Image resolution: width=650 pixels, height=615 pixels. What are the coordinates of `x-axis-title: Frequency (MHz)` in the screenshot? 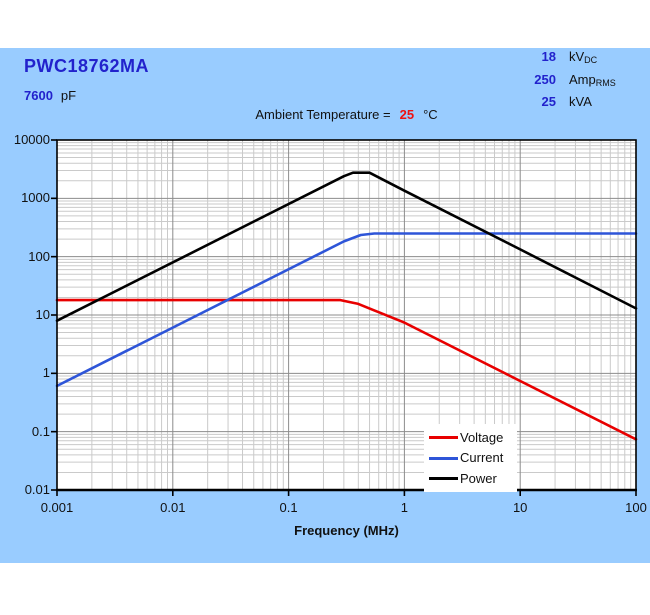 It's located at (346, 530).